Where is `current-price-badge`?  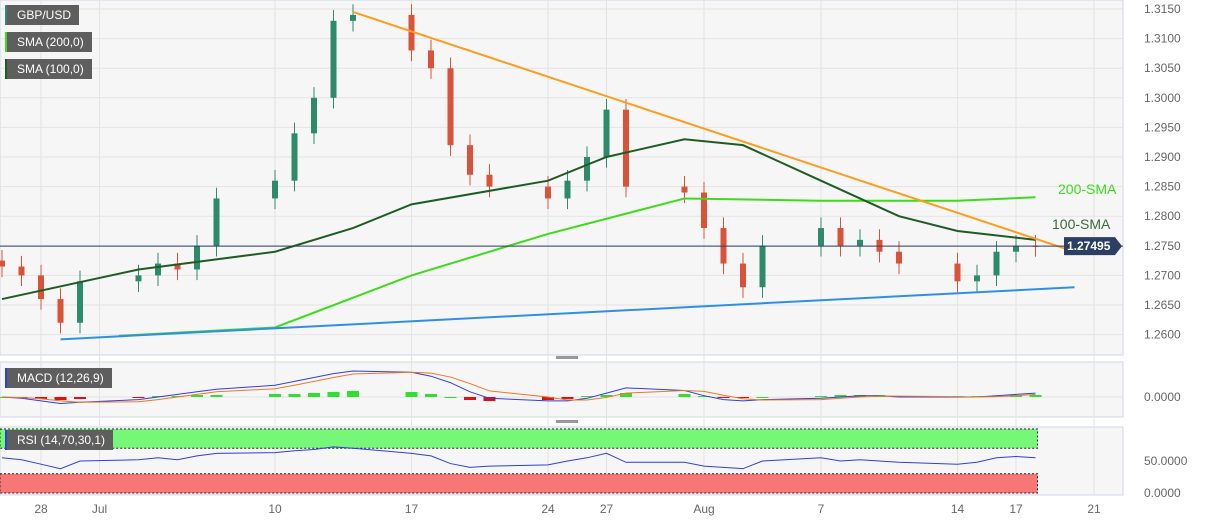 current-price-badge is located at coordinates (1093, 246).